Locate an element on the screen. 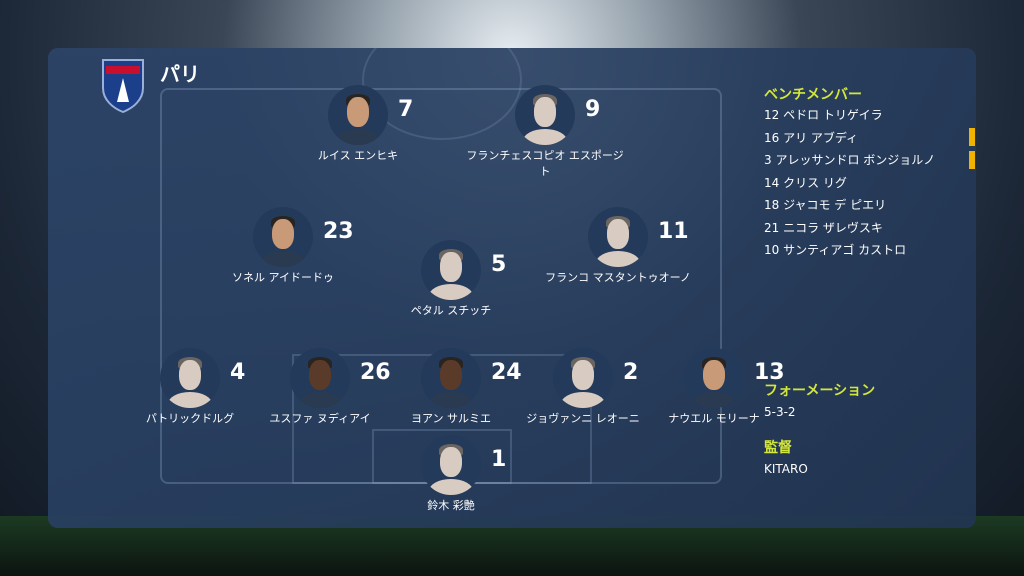 This screenshot has width=1024, height=576. bench-item: 3 アレッサンドロ ボンジョルノ is located at coordinates (850, 160).